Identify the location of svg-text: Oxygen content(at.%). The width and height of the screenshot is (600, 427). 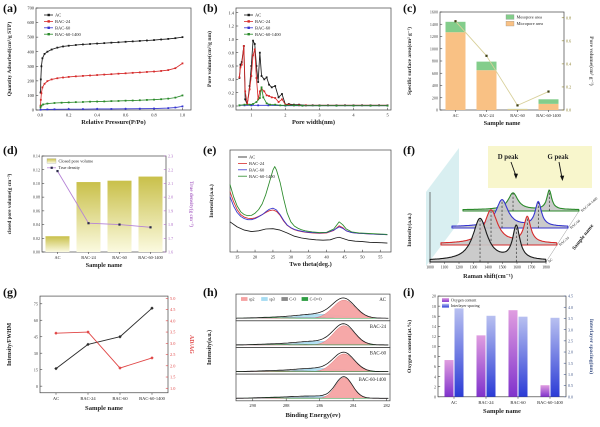
(409, 346).